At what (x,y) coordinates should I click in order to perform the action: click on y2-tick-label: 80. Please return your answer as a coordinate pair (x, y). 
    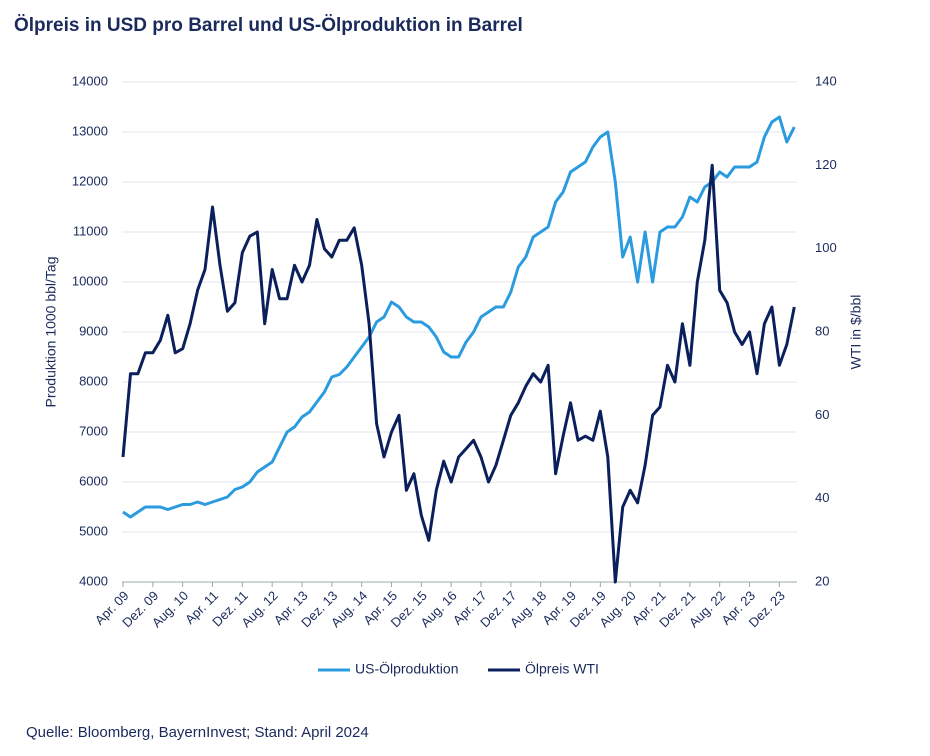
    Looking at the image, I should click on (822, 330).